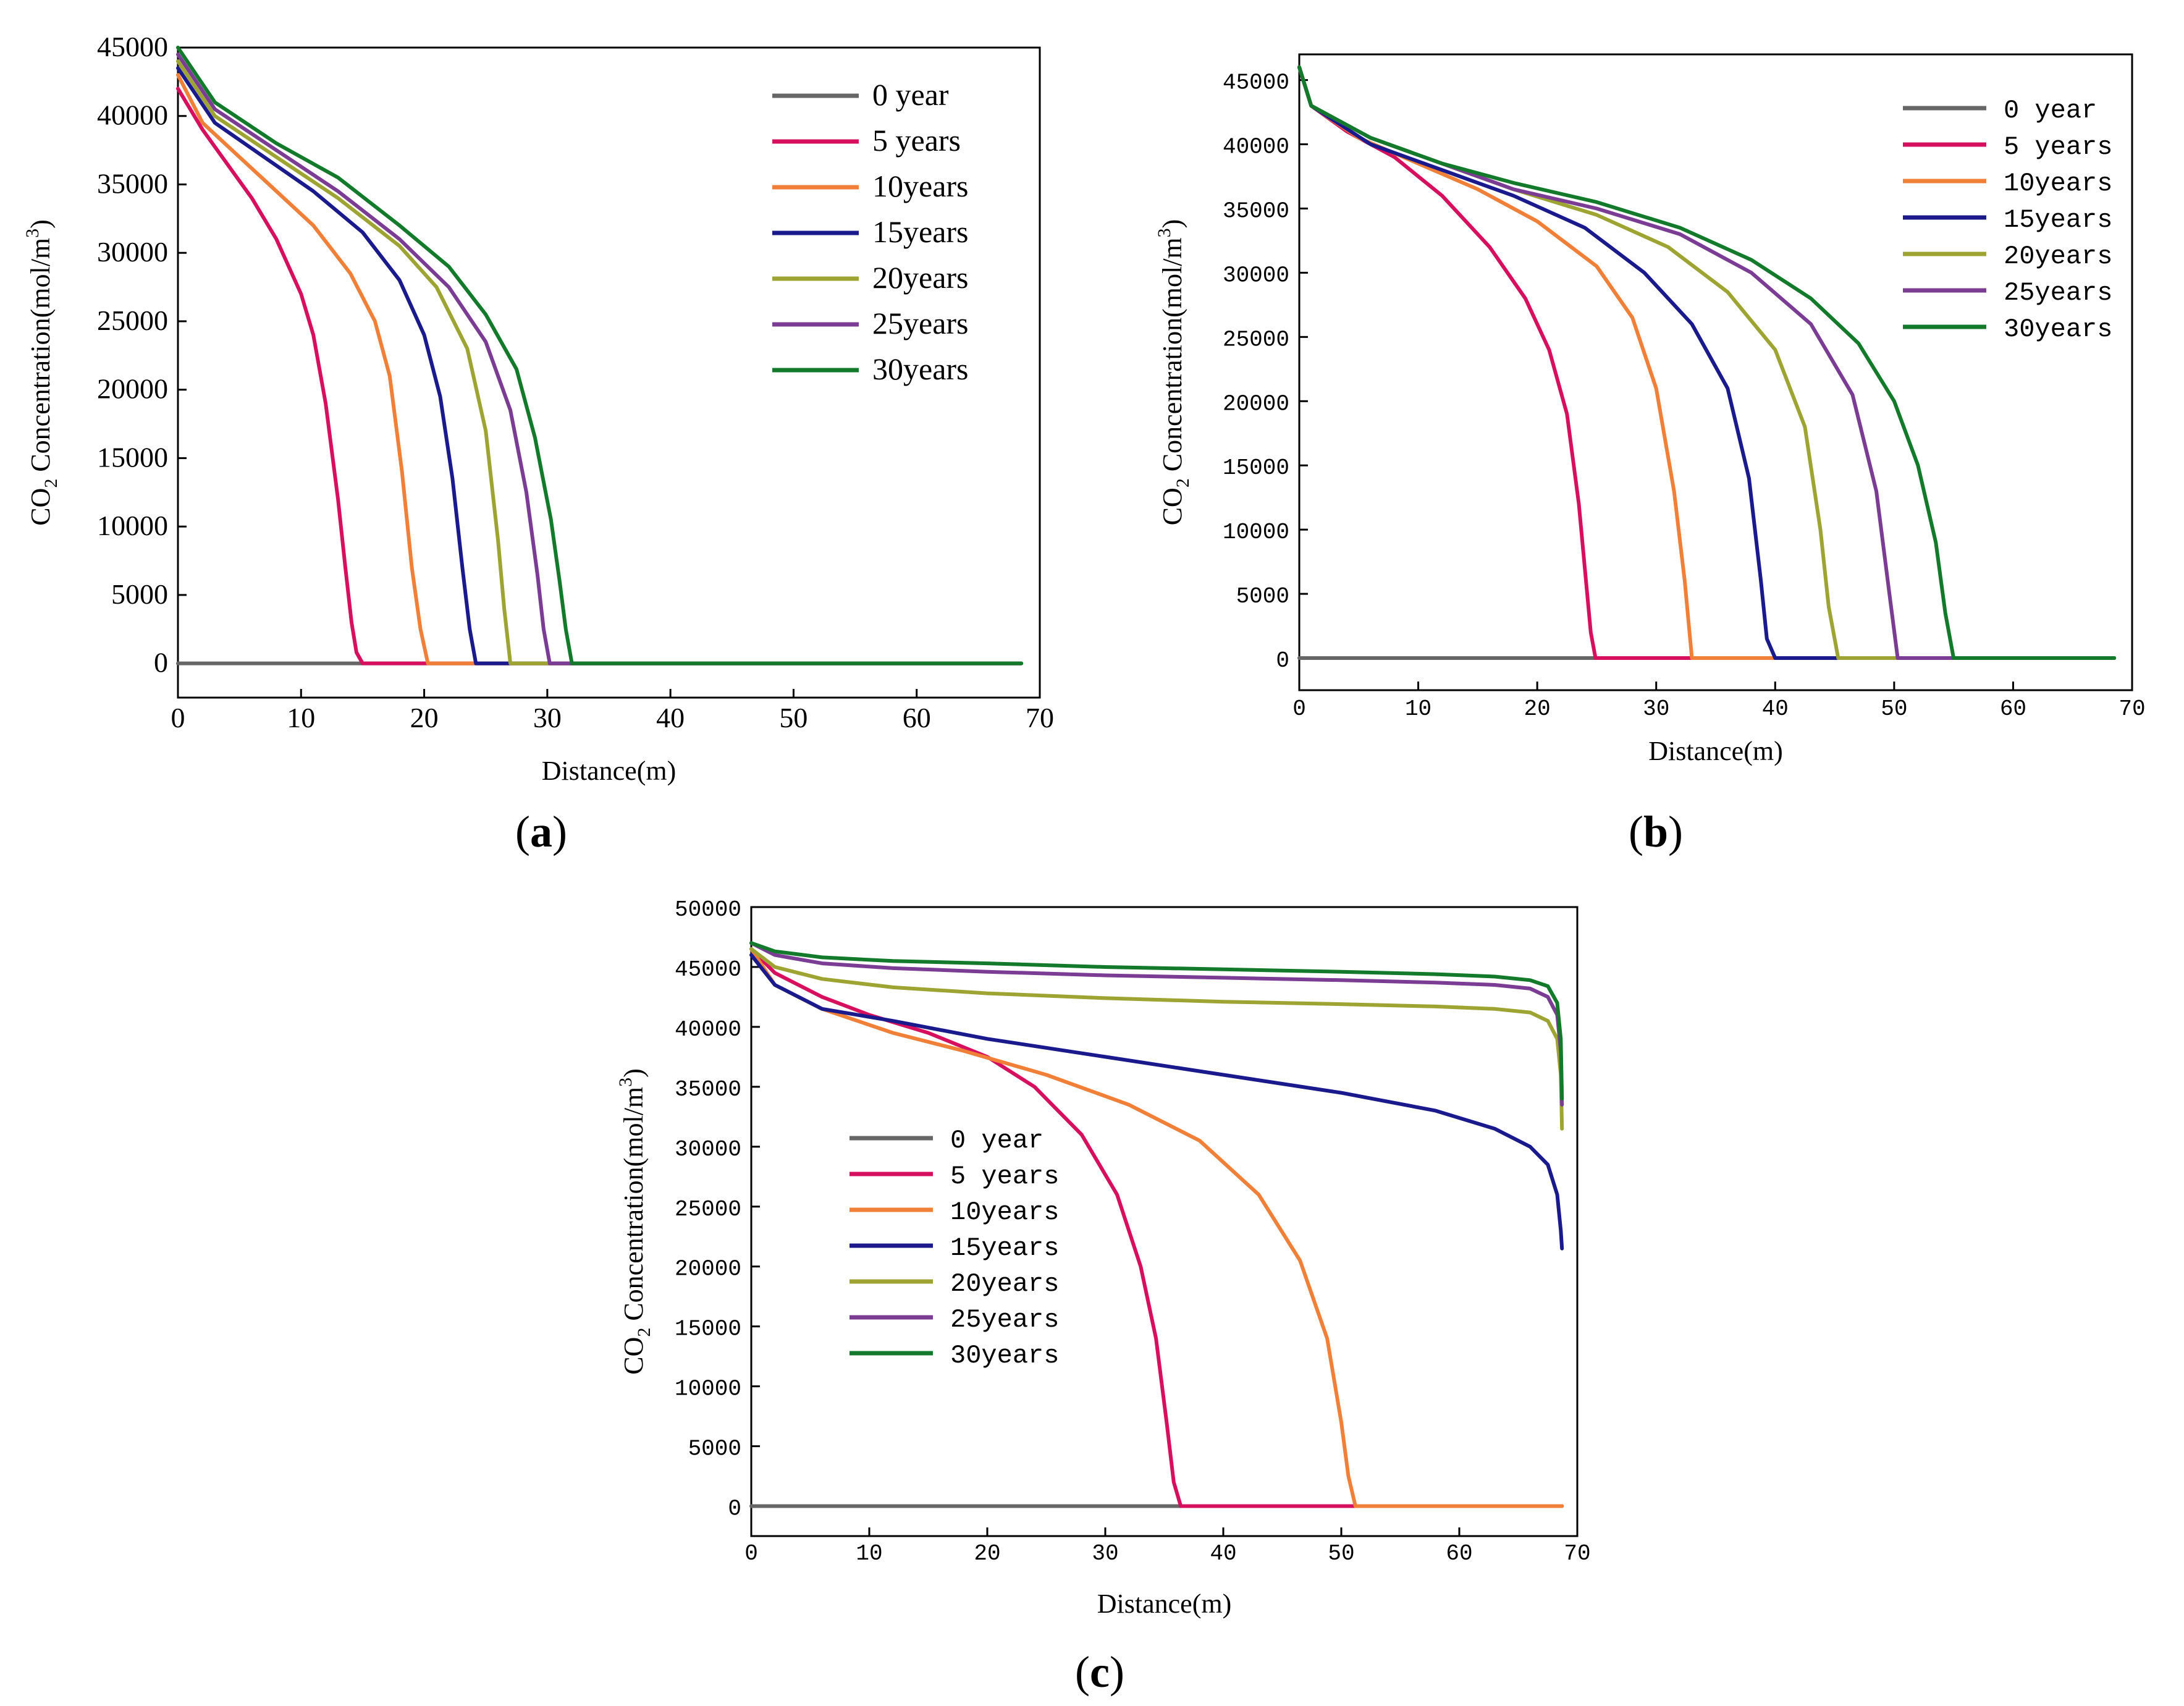 The image size is (2184, 1706). I want to click on panel-label: (a), so click(541, 831).